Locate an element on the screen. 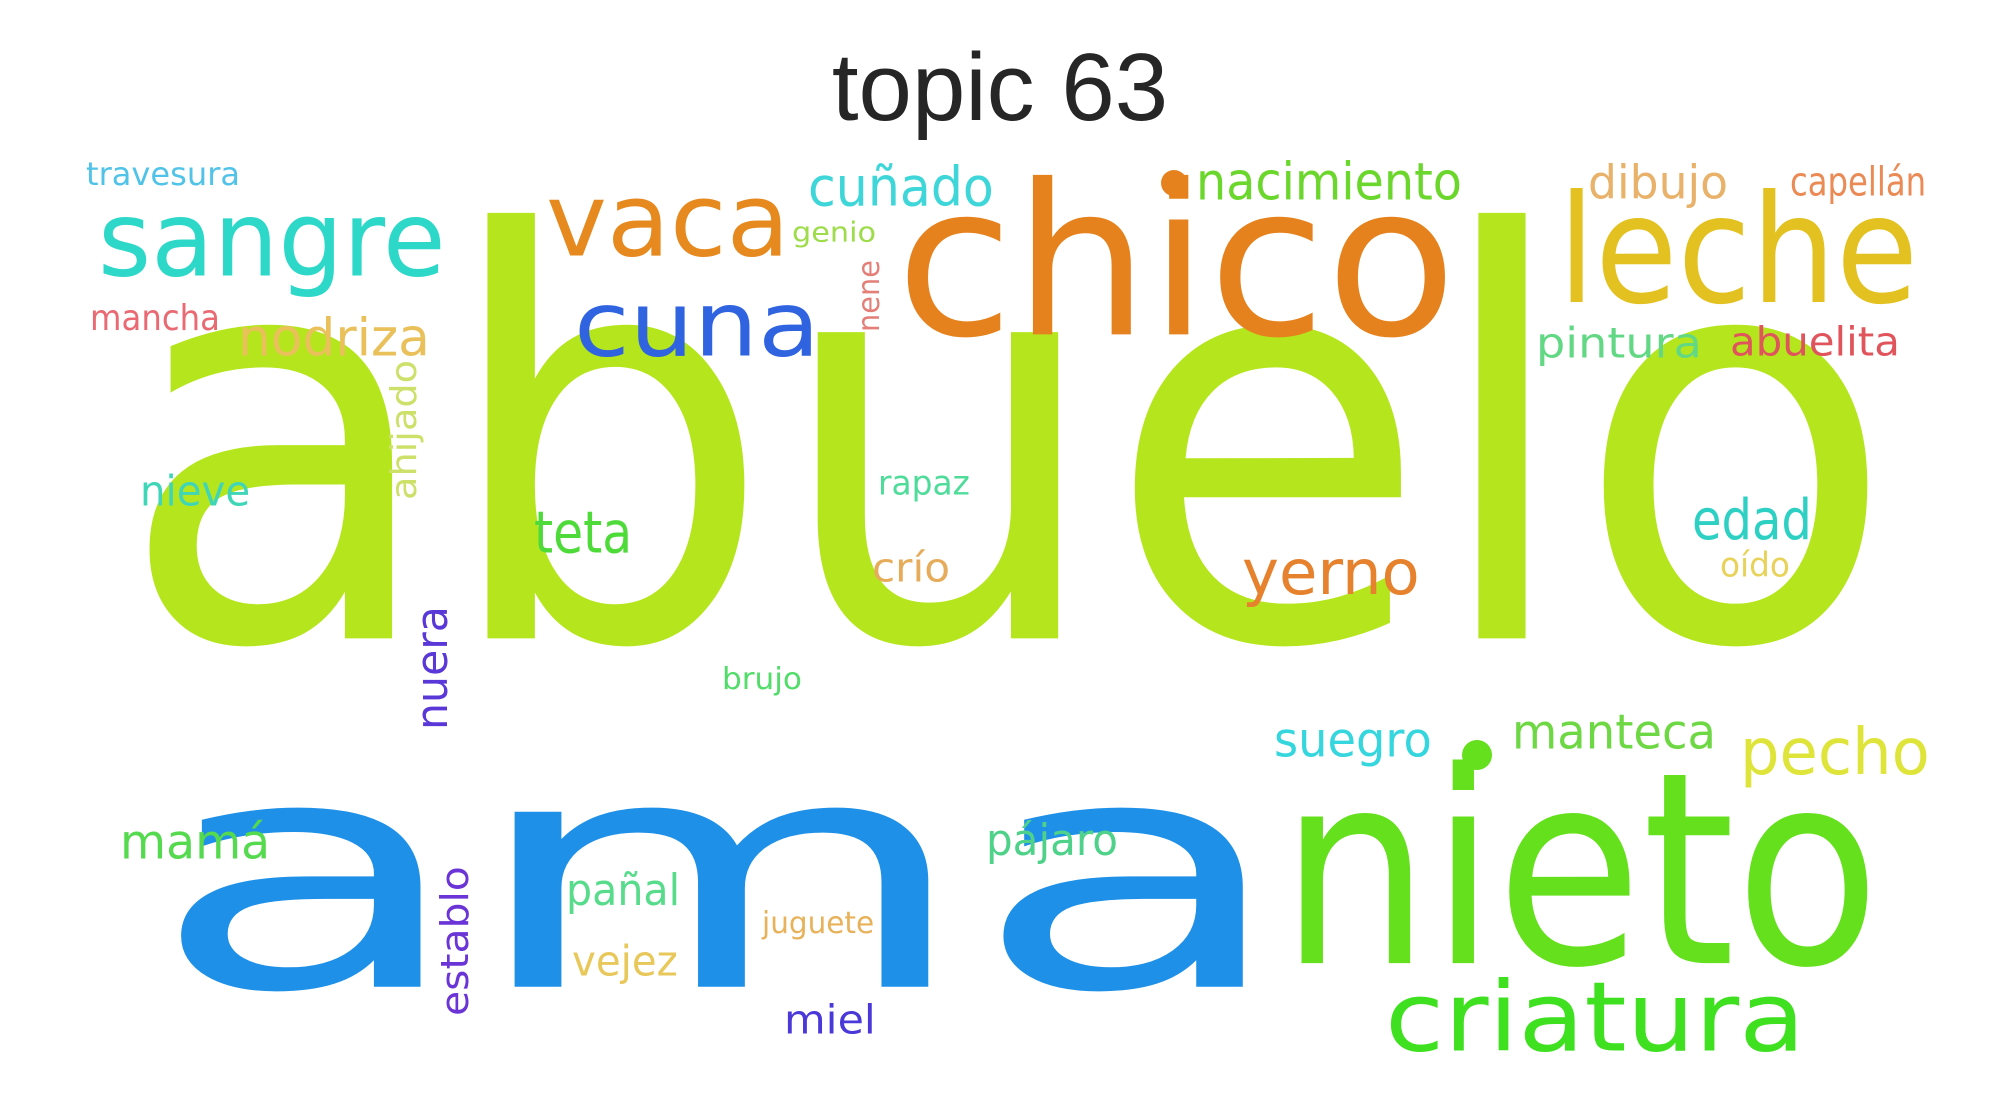 This screenshot has height=1100, width=2000. word-travesura: travesura is located at coordinates (163, 174).